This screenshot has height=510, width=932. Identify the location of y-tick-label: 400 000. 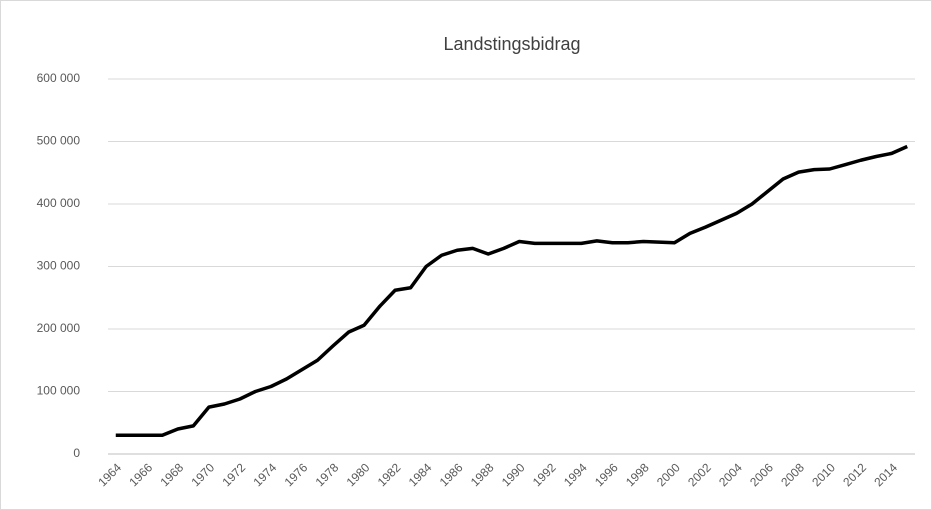
(59, 203).